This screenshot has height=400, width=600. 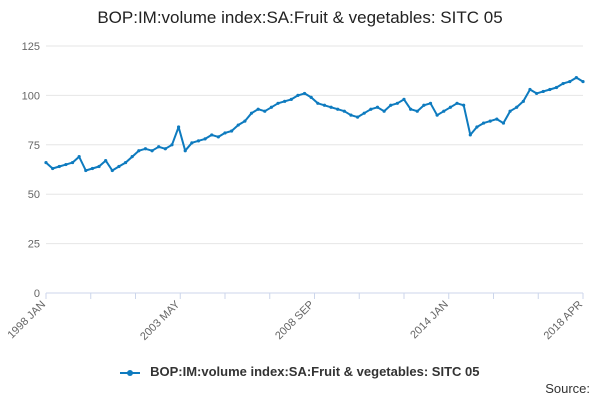 I want to click on legend-swatch-icon, so click(x=130, y=373).